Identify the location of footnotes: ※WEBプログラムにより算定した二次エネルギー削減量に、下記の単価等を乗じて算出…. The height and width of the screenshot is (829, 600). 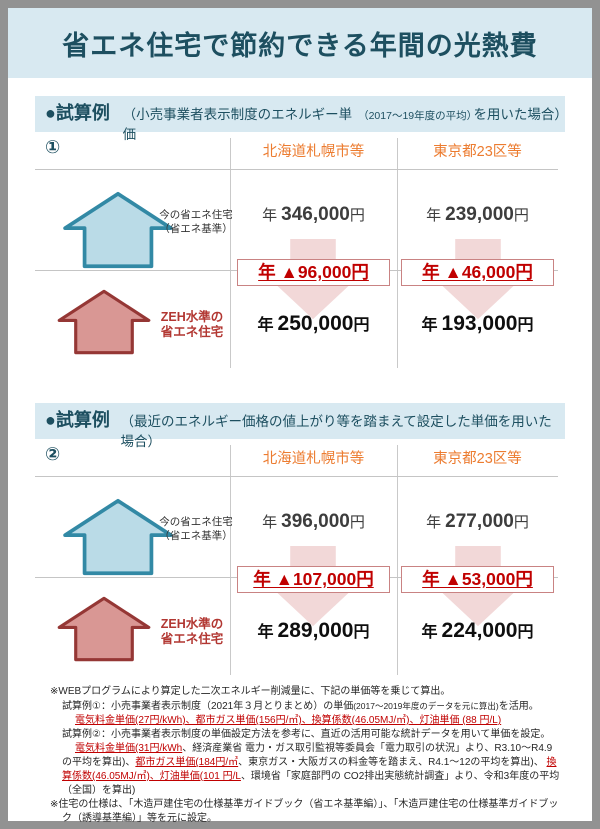
(305, 755).